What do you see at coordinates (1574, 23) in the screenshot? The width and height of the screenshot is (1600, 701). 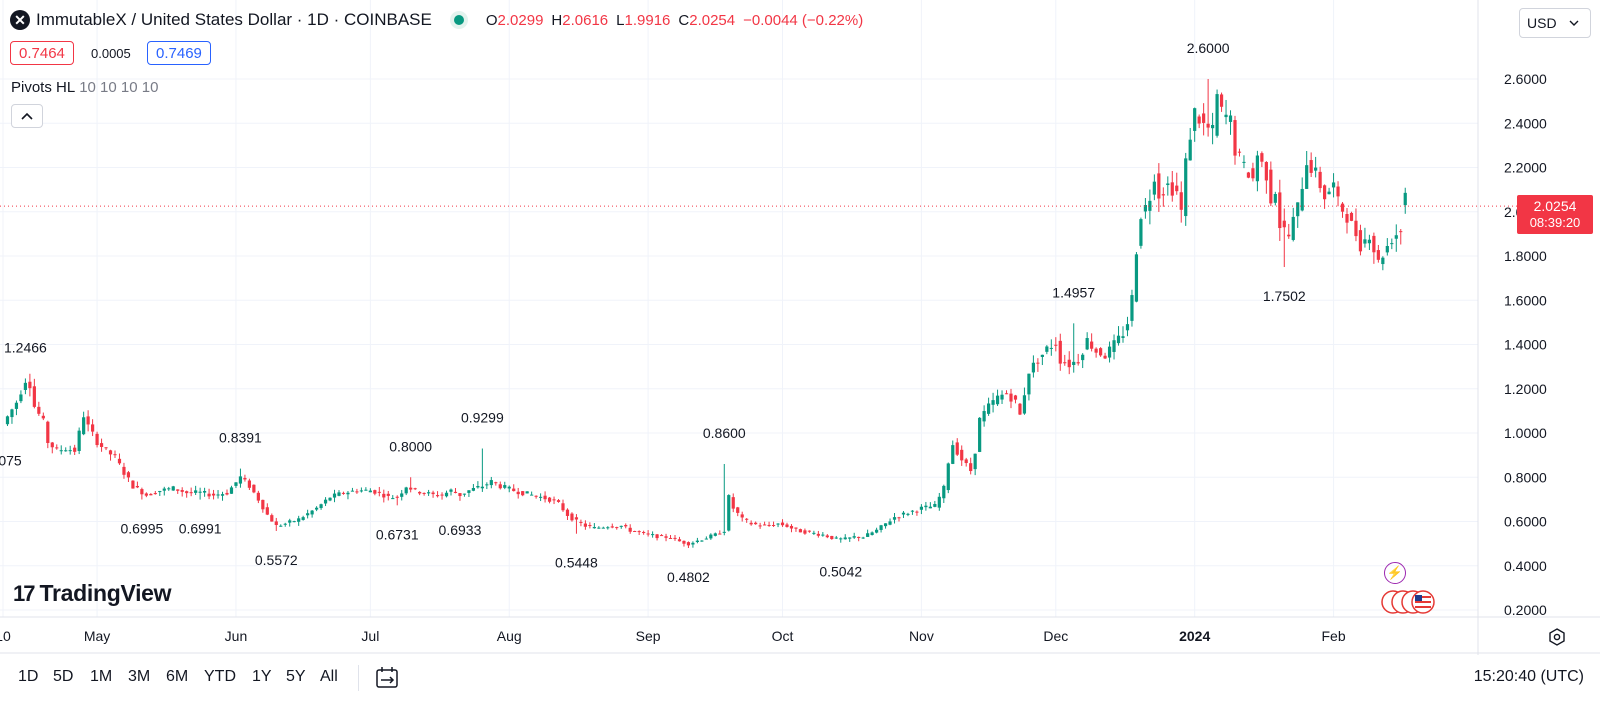 I see `chevron-down-icon` at bounding box center [1574, 23].